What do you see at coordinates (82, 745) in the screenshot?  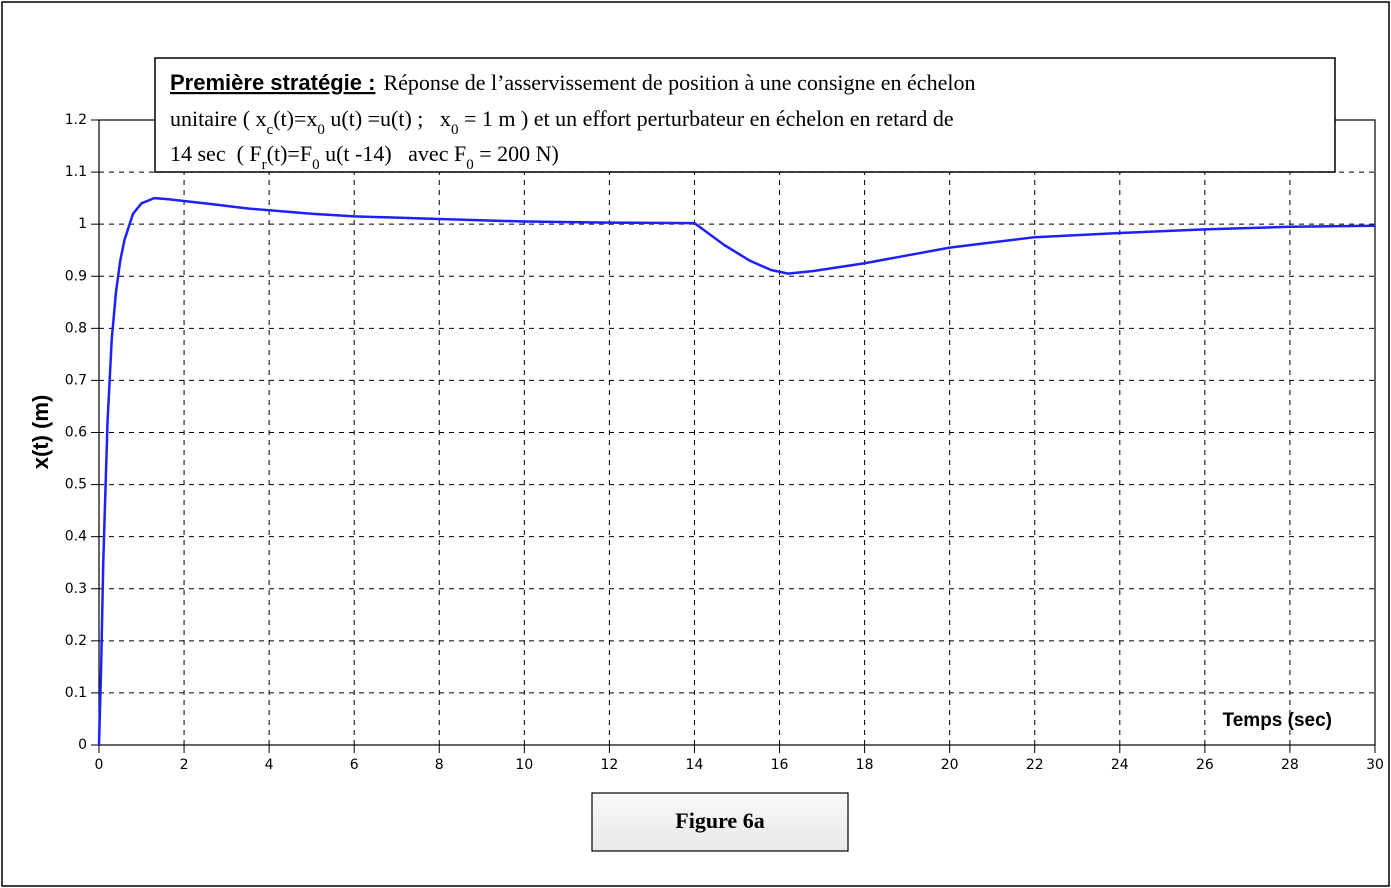 I see `y-tick-label: 0` at bounding box center [82, 745].